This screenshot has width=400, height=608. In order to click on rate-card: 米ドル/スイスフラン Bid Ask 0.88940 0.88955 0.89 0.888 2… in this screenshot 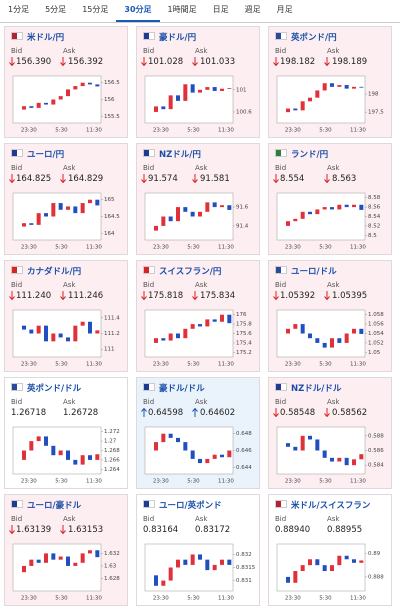, I will do `click(330, 550)`.